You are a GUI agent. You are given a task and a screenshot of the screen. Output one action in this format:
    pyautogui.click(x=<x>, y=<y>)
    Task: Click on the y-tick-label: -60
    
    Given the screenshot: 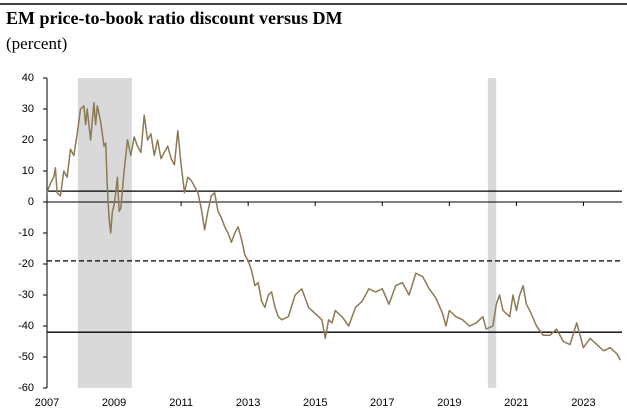 What is the action you would take?
    pyautogui.click(x=26, y=388)
    